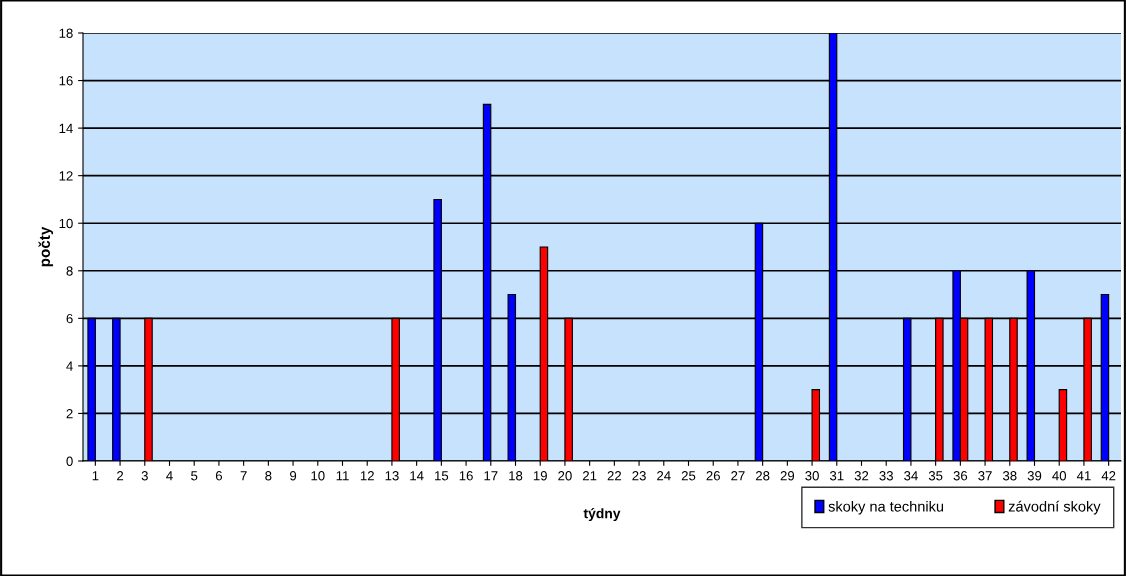 This screenshot has width=1126, height=576. Describe the element at coordinates (243, 476) in the screenshot. I see `x-tick-label: 7` at that location.